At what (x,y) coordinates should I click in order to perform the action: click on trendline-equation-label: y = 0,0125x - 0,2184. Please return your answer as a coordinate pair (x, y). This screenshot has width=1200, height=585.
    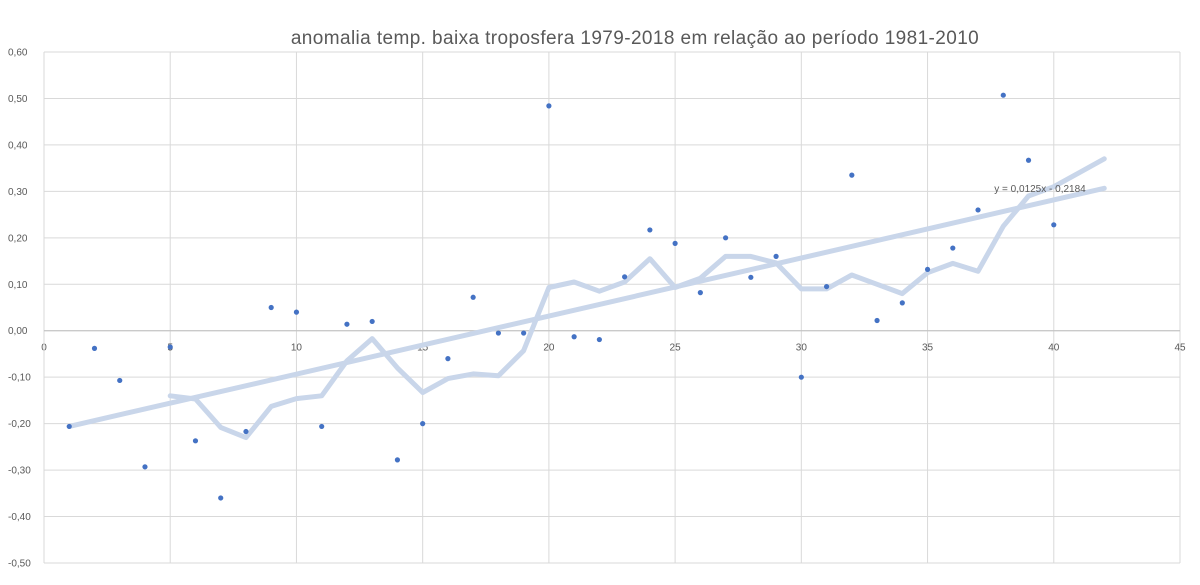
    Looking at the image, I should click on (1040, 189).